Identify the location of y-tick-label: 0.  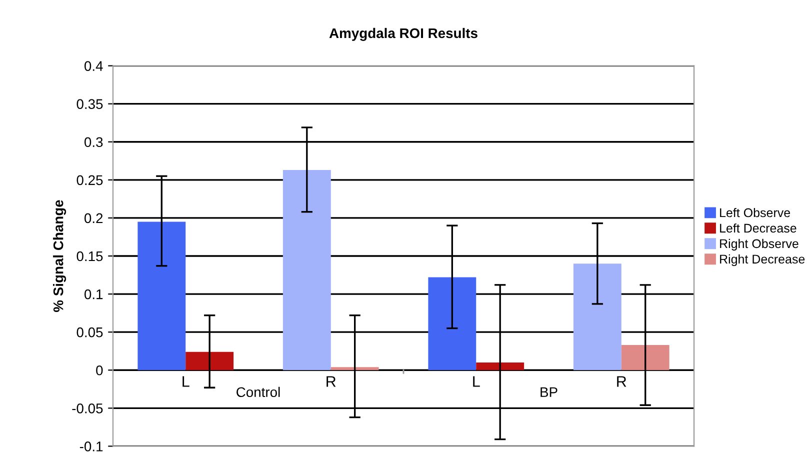
(99, 370).